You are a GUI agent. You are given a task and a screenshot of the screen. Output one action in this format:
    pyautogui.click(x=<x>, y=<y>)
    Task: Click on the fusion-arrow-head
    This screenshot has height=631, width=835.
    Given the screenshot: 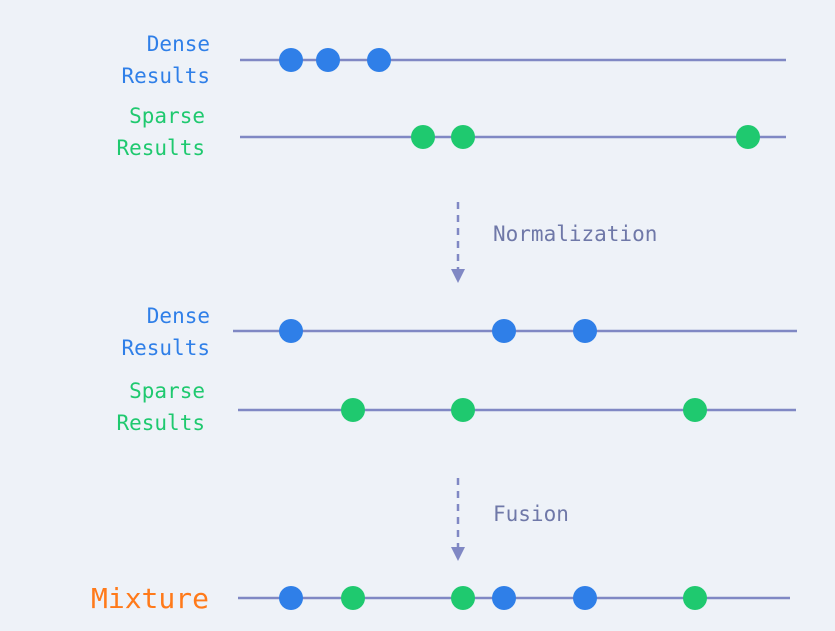 What is the action you would take?
    pyautogui.click(x=458, y=554)
    